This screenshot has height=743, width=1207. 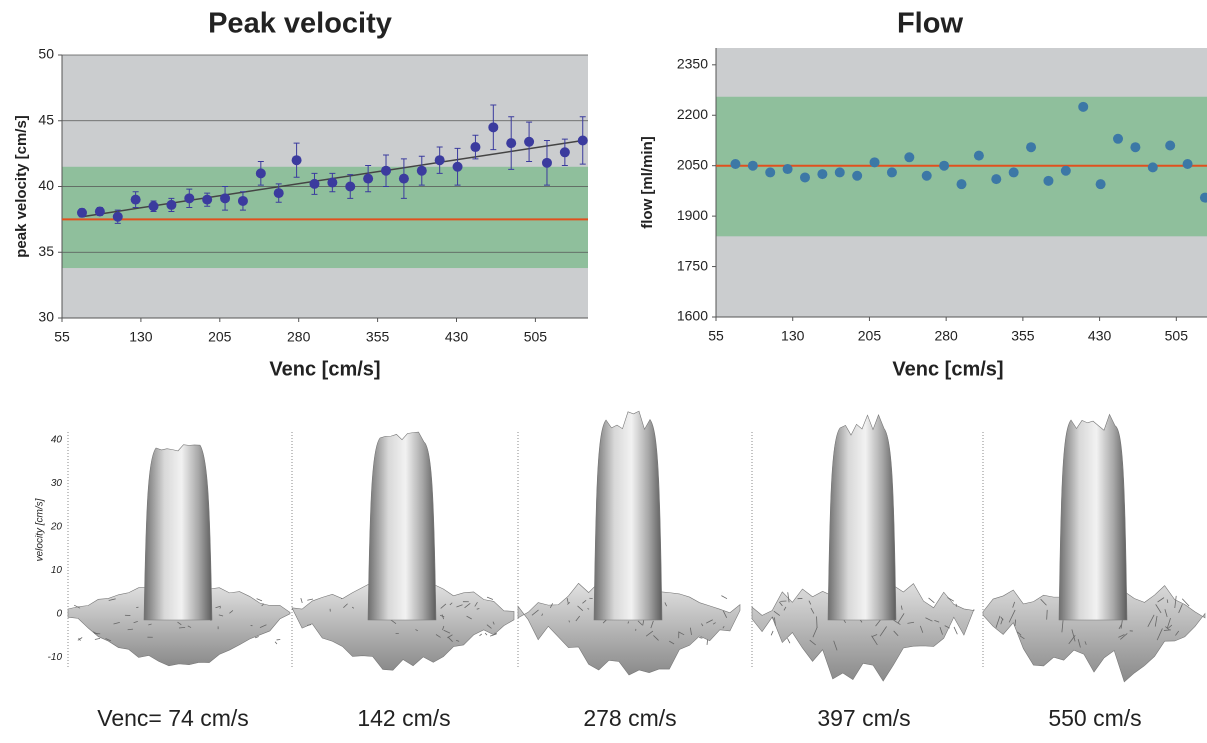 I want to click on x-tick-label: 280, so click(x=299, y=337).